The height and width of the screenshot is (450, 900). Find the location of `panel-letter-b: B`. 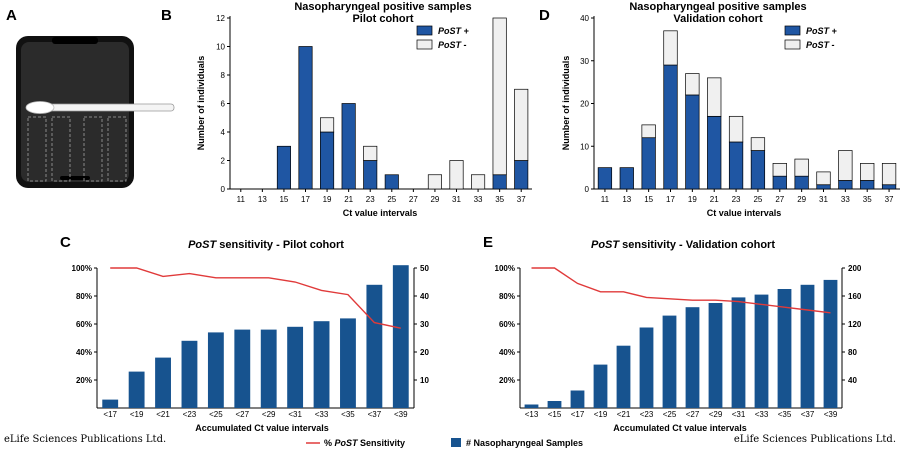

panel-letter-b: B is located at coordinates (166, 15).